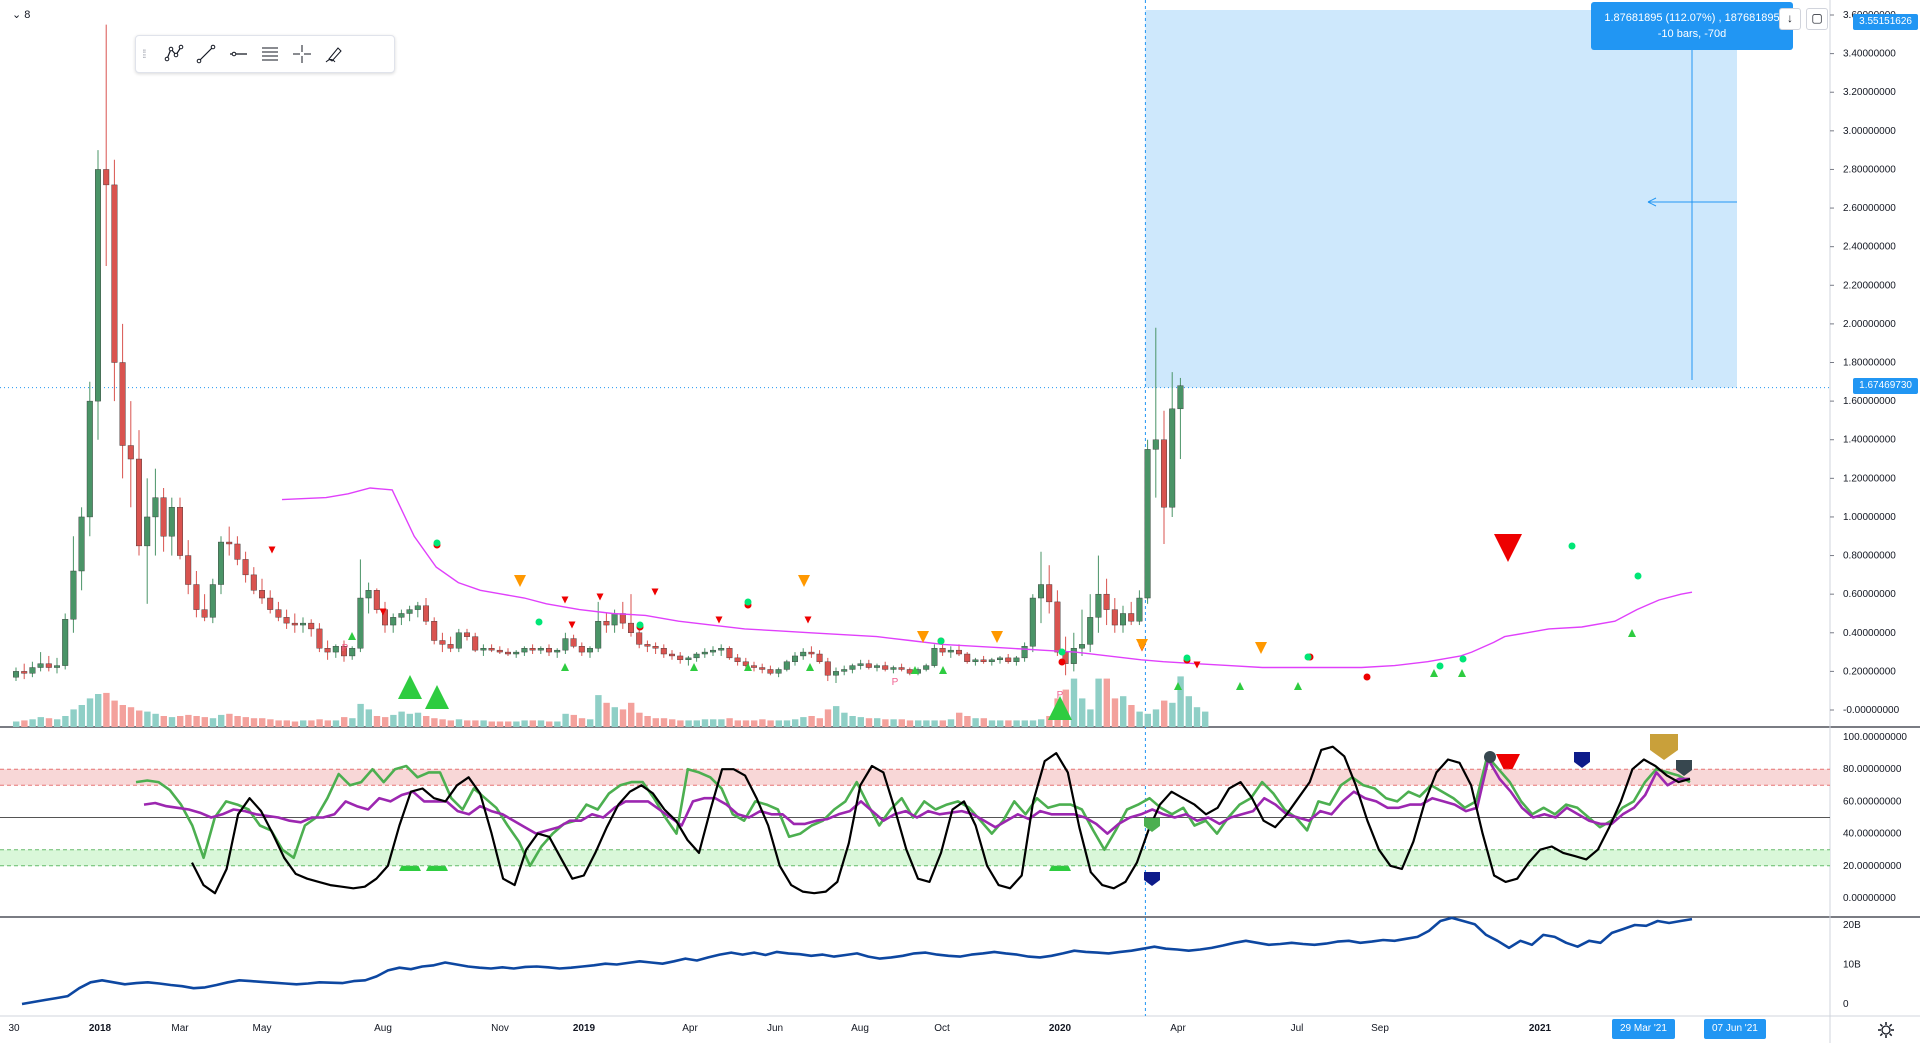 Image resolution: width=1920 pixels, height=1048 pixels. What do you see at coordinates (1869, 556) in the screenshot?
I see `price-axis-label: 0.80000000` at bounding box center [1869, 556].